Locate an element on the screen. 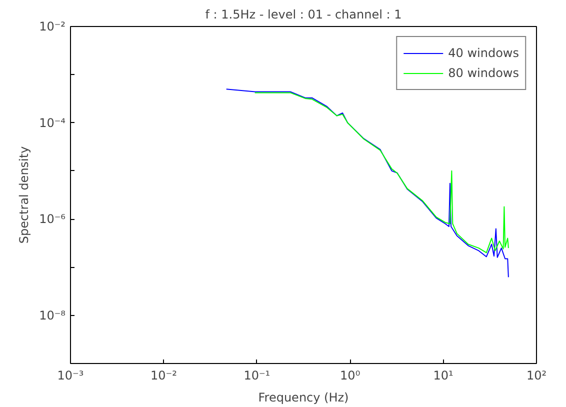 This screenshot has height=407, width=566. chart-title: f : 1.5Hz - level : 01 - channel : 1 is located at coordinates (303, 15).